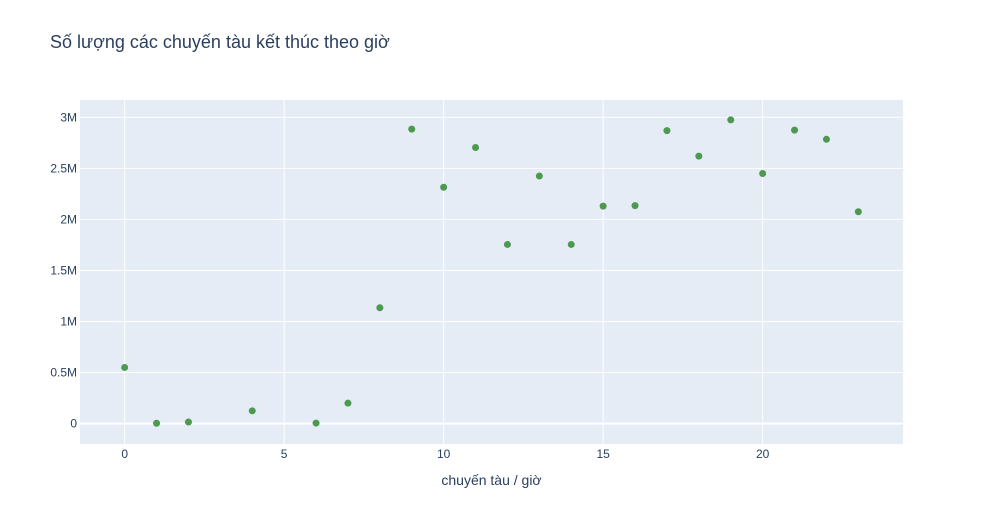 This screenshot has height=525, width=983. What do you see at coordinates (68, 219) in the screenshot?
I see `y-tick-label: 2M` at bounding box center [68, 219].